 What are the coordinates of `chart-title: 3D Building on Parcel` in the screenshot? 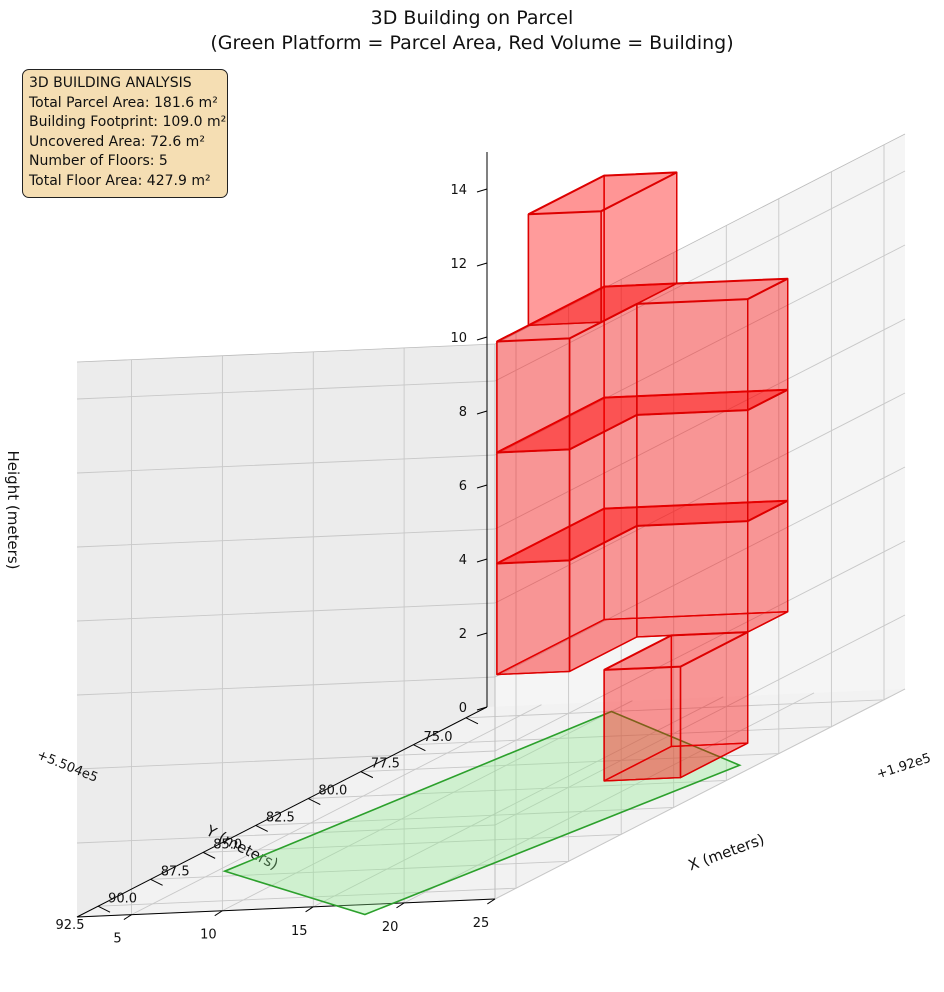 It's located at (472, 18).